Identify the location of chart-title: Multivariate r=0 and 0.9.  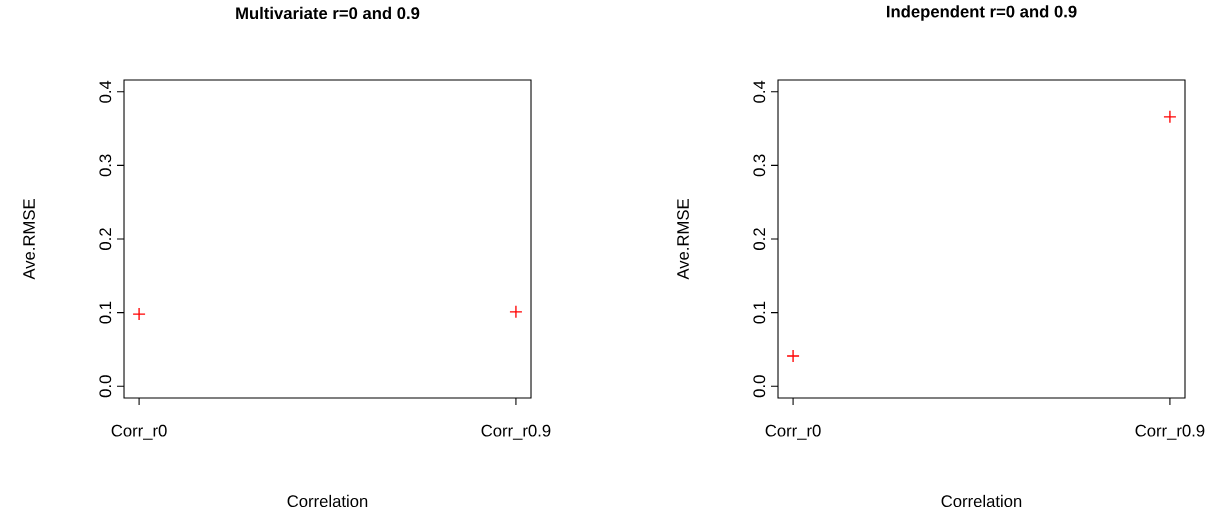
(328, 13).